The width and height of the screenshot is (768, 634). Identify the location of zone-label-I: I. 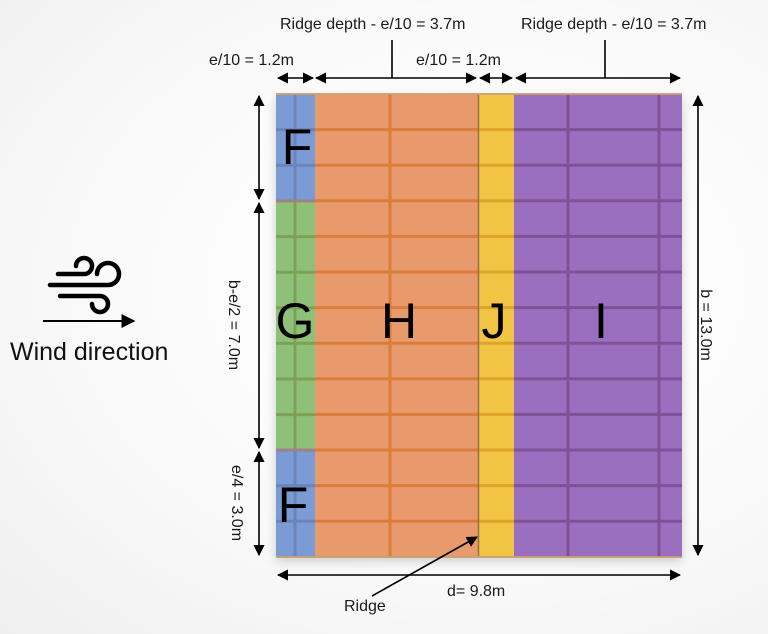
(601, 321).